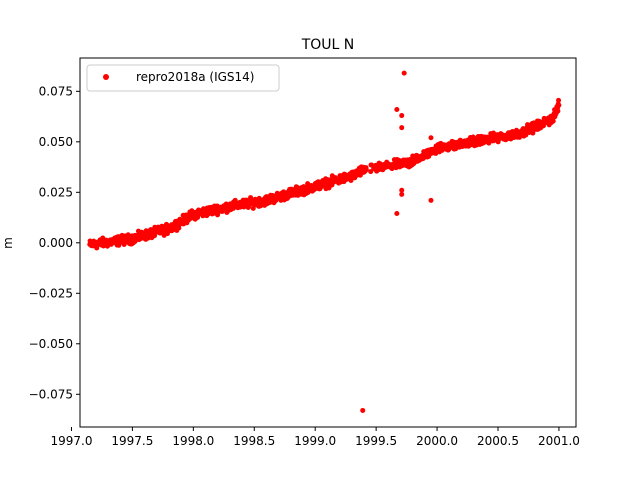  What do you see at coordinates (51, 293) in the screenshot?
I see `y-tick-label: −0.025` at bounding box center [51, 293].